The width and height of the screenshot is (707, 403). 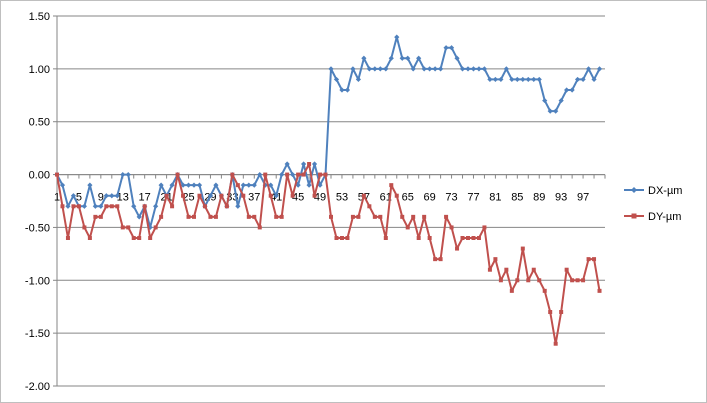 What do you see at coordinates (583, 198) in the screenshot?
I see `x-tick-label: 97` at bounding box center [583, 198].